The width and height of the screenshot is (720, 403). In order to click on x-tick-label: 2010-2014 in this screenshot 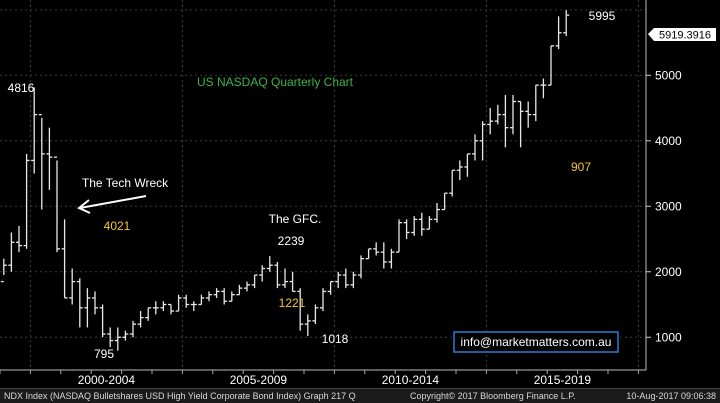, I will do `click(411, 380)`.